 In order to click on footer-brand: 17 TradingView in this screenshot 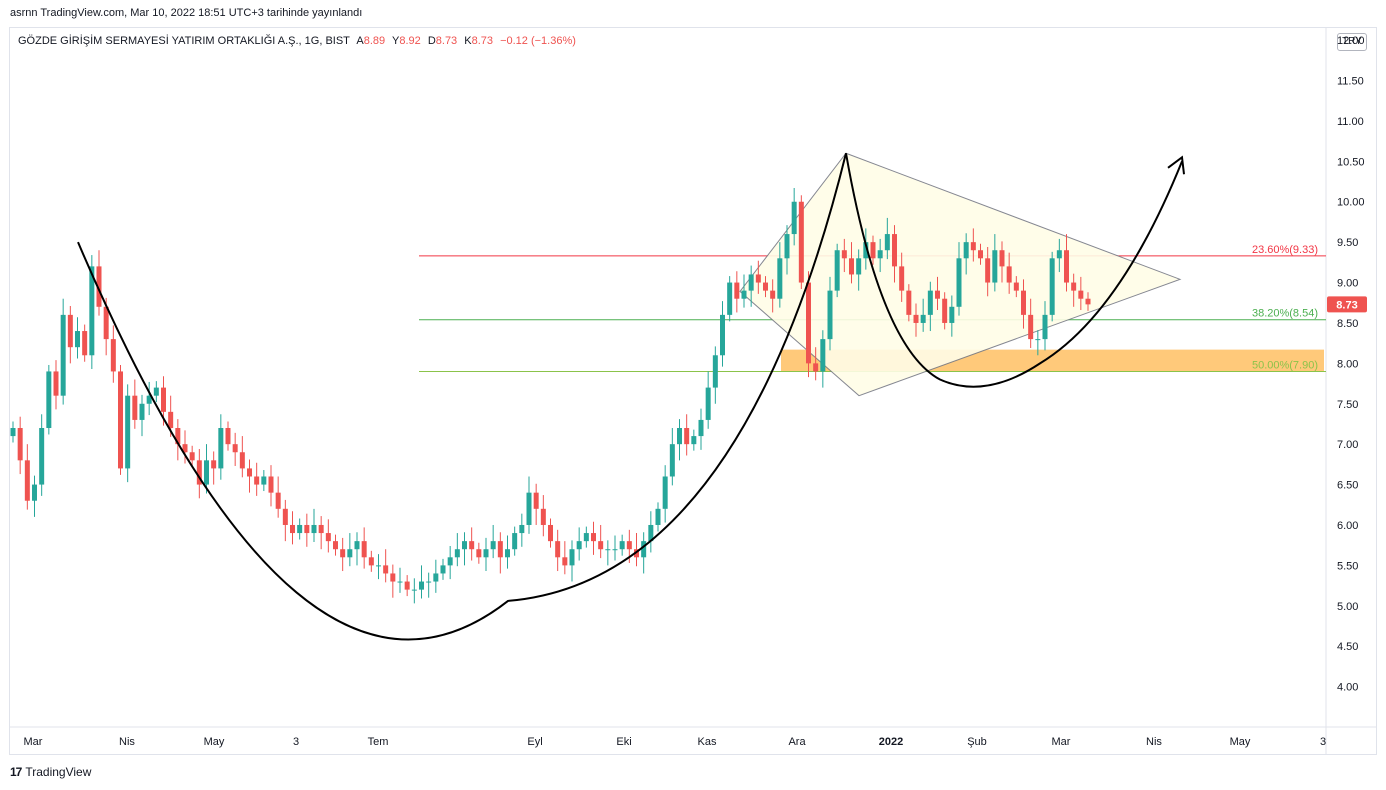, I will do `click(50, 772)`.